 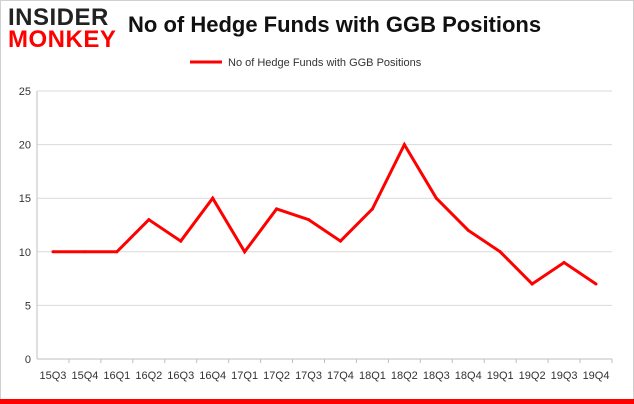 What do you see at coordinates (500, 376) in the screenshot?
I see `x-tick-label: 19Q1` at bounding box center [500, 376].